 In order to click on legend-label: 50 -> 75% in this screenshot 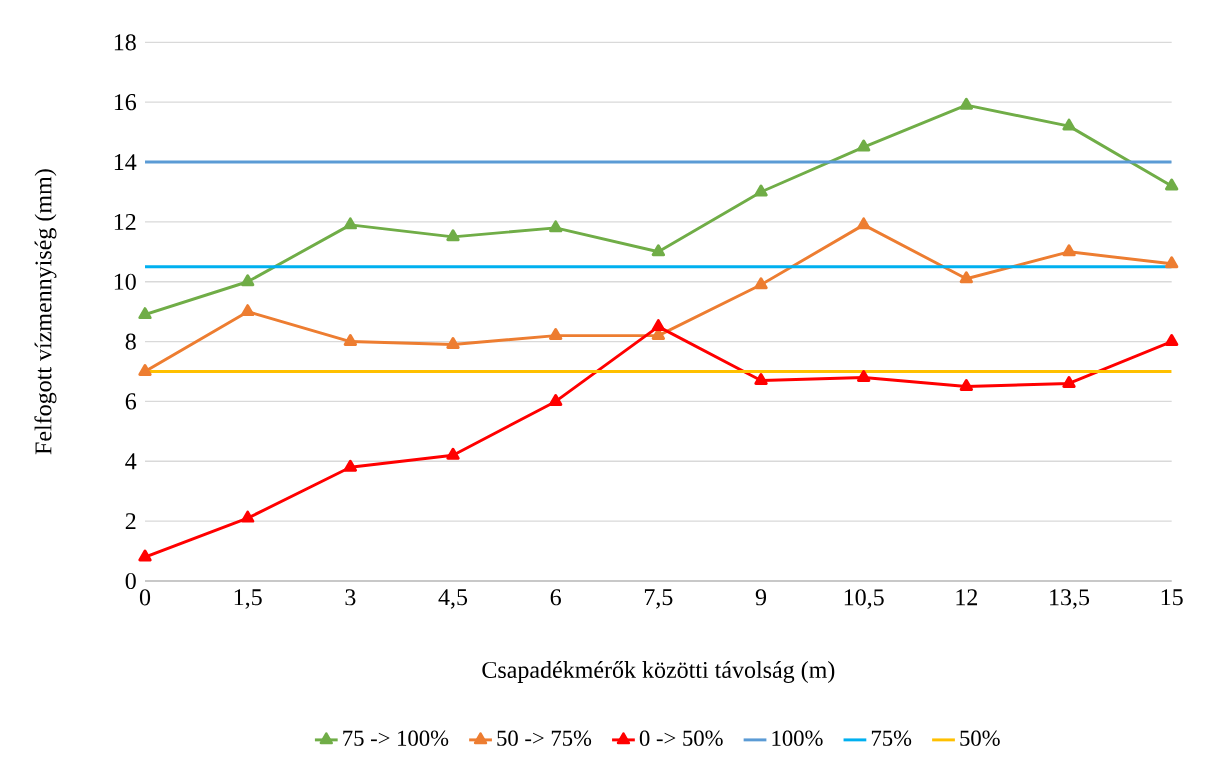, I will do `click(544, 738)`.